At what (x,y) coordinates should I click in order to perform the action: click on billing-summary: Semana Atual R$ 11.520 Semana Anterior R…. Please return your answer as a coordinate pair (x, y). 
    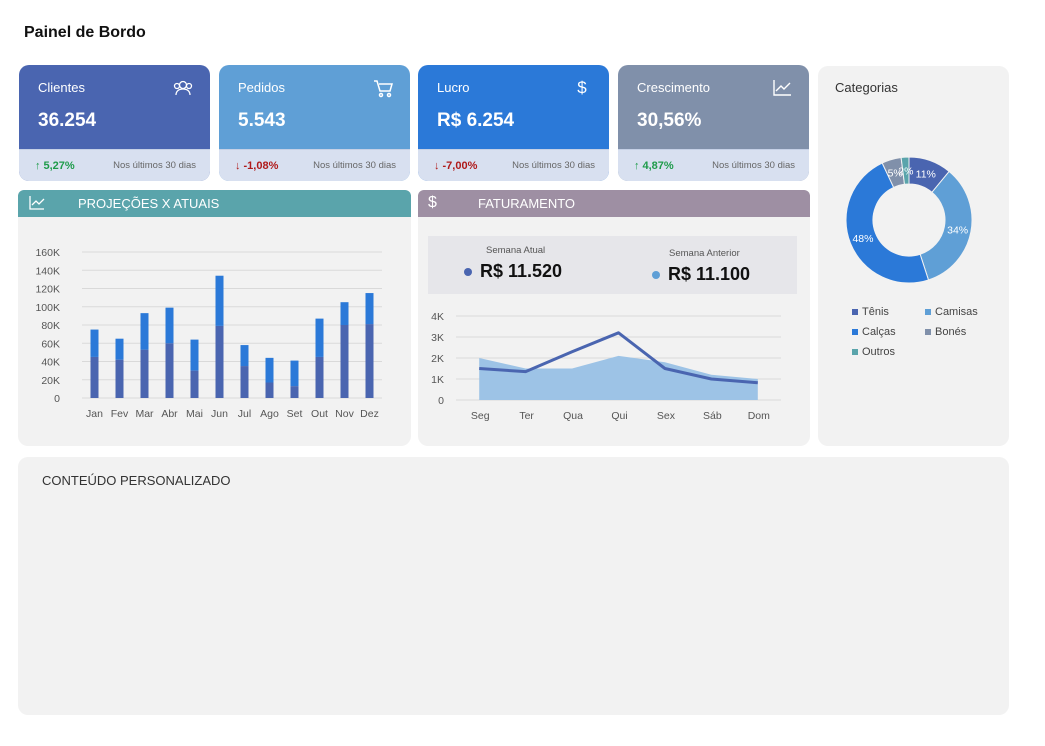
    Looking at the image, I should click on (612, 265).